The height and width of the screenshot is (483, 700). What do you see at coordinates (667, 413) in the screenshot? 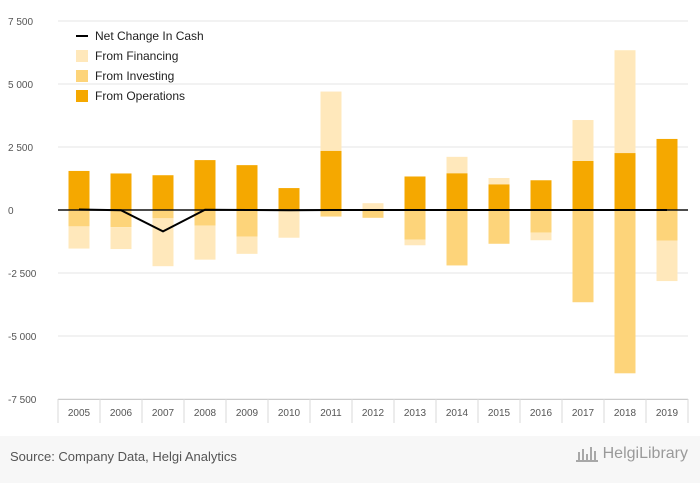
I see `x-tick-label: 2019` at bounding box center [667, 413].